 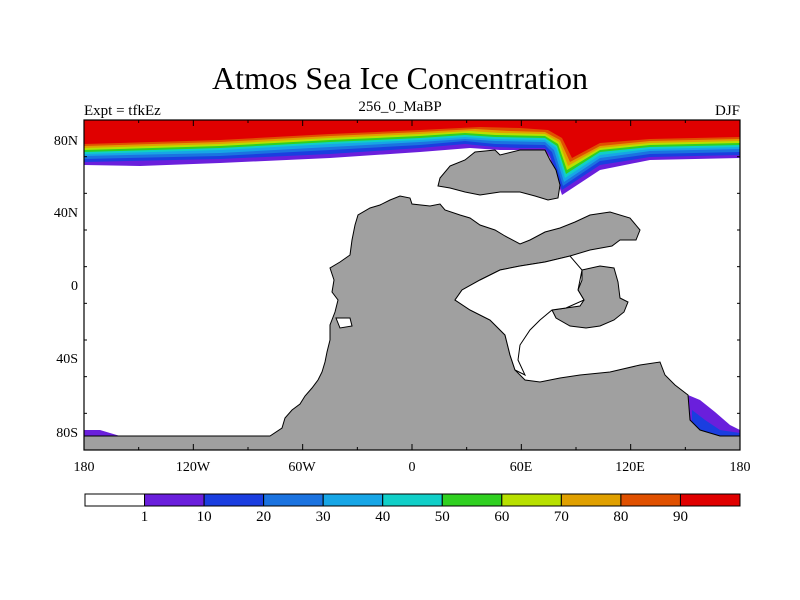 I want to click on colorbar-label: 60, so click(x=502, y=517).